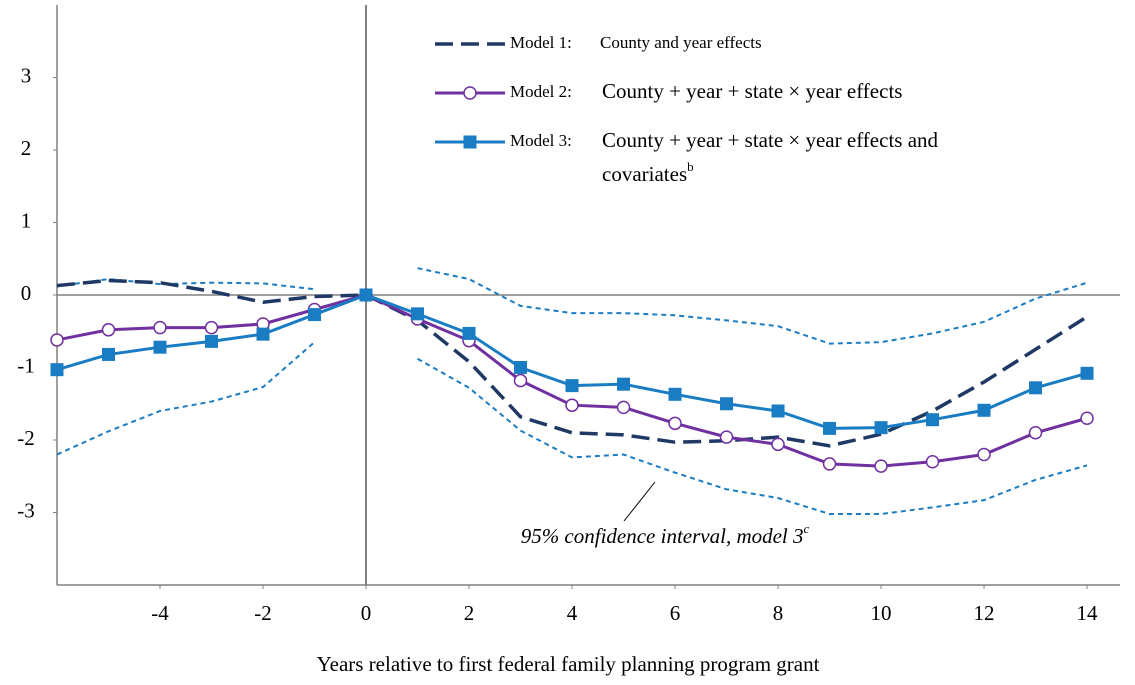 Image resolution: width=1135 pixels, height=685 pixels. I want to click on y-tick-label: 0, so click(26, 293).